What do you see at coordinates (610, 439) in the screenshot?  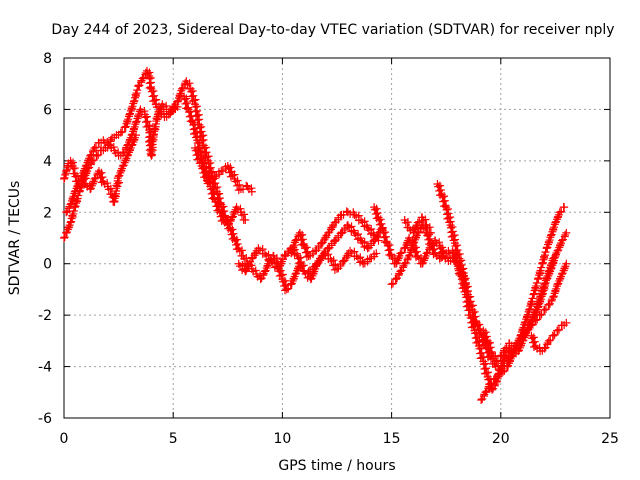 I see `x-tick-label: 25` at bounding box center [610, 439].